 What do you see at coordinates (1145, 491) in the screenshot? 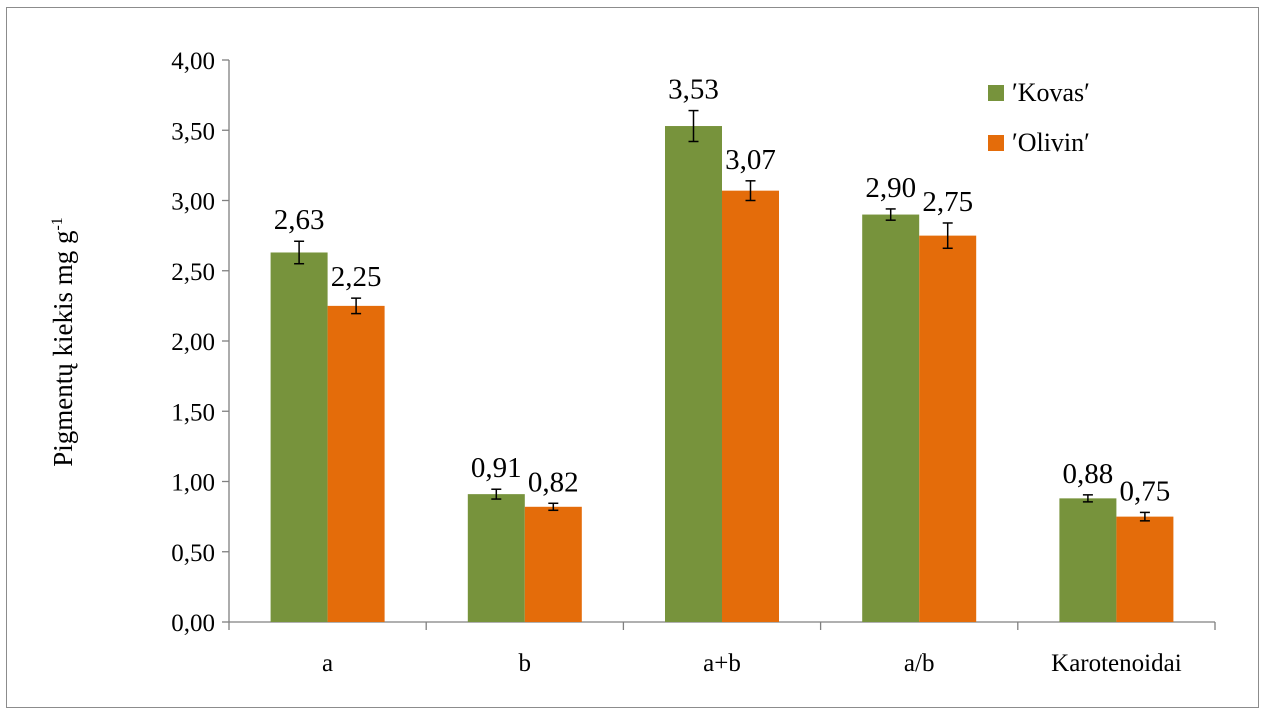
I see `data-label: 0,75` at bounding box center [1145, 491].